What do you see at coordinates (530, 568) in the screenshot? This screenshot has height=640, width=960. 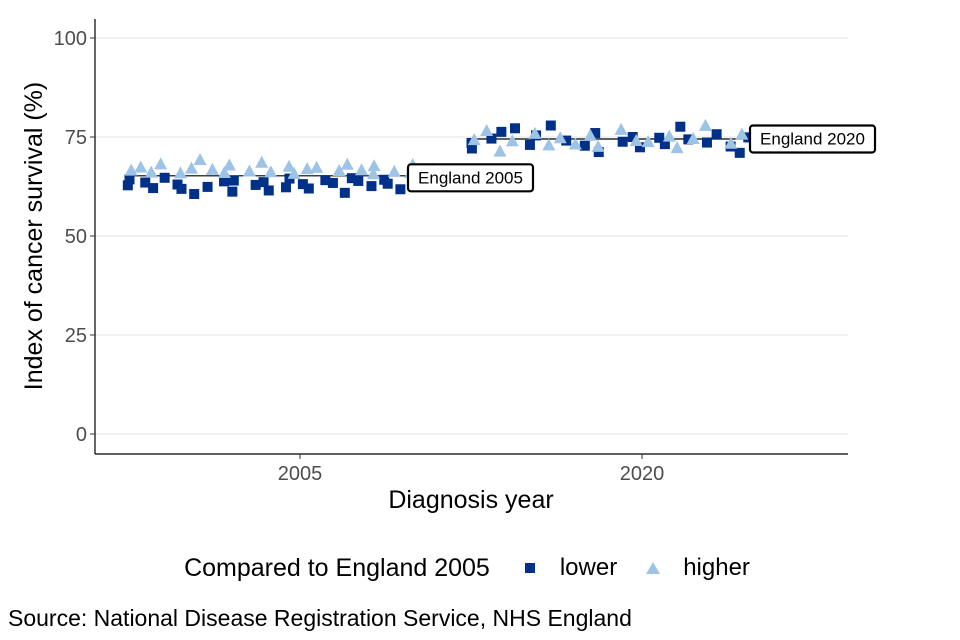 I see `square-marker-icon` at bounding box center [530, 568].